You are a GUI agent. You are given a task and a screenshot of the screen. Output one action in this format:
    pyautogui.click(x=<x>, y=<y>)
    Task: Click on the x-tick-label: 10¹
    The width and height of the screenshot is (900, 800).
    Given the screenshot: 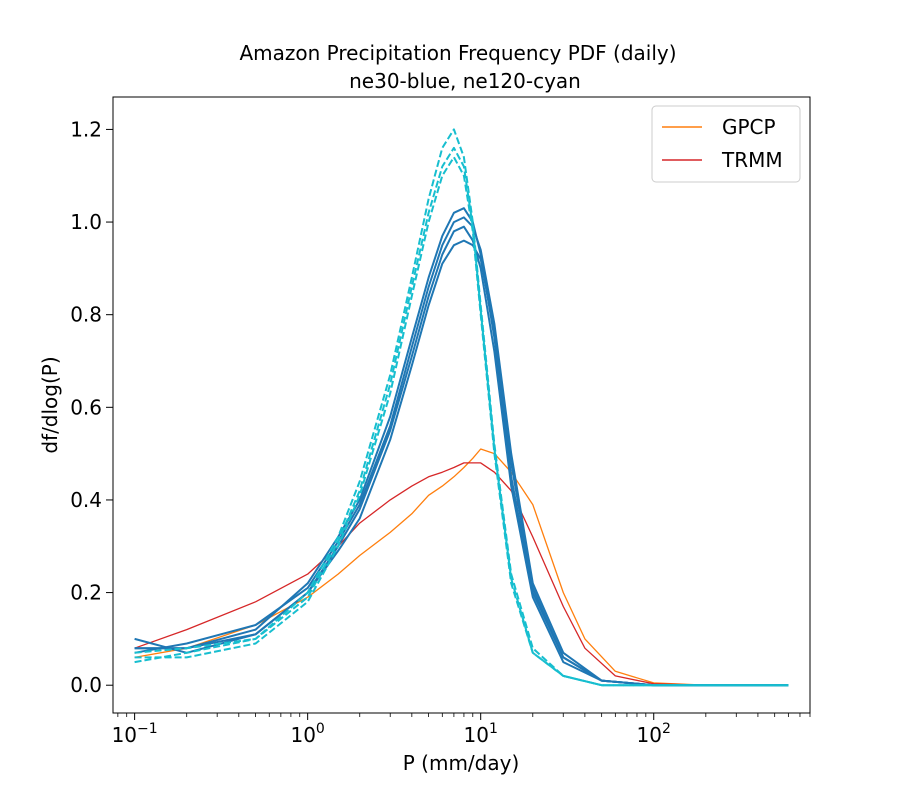 What is the action you would take?
    pyautogui.click(x=481, y=734)
    